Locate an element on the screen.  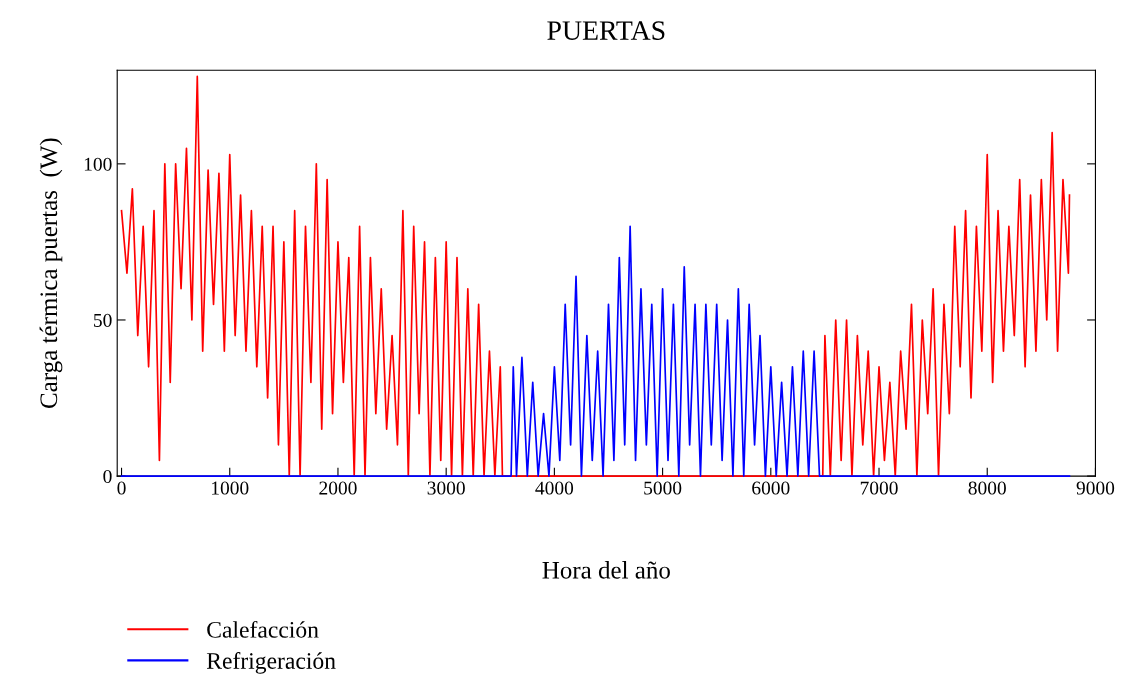
legend-label: Calefacción is located at coordinates (263, 629).